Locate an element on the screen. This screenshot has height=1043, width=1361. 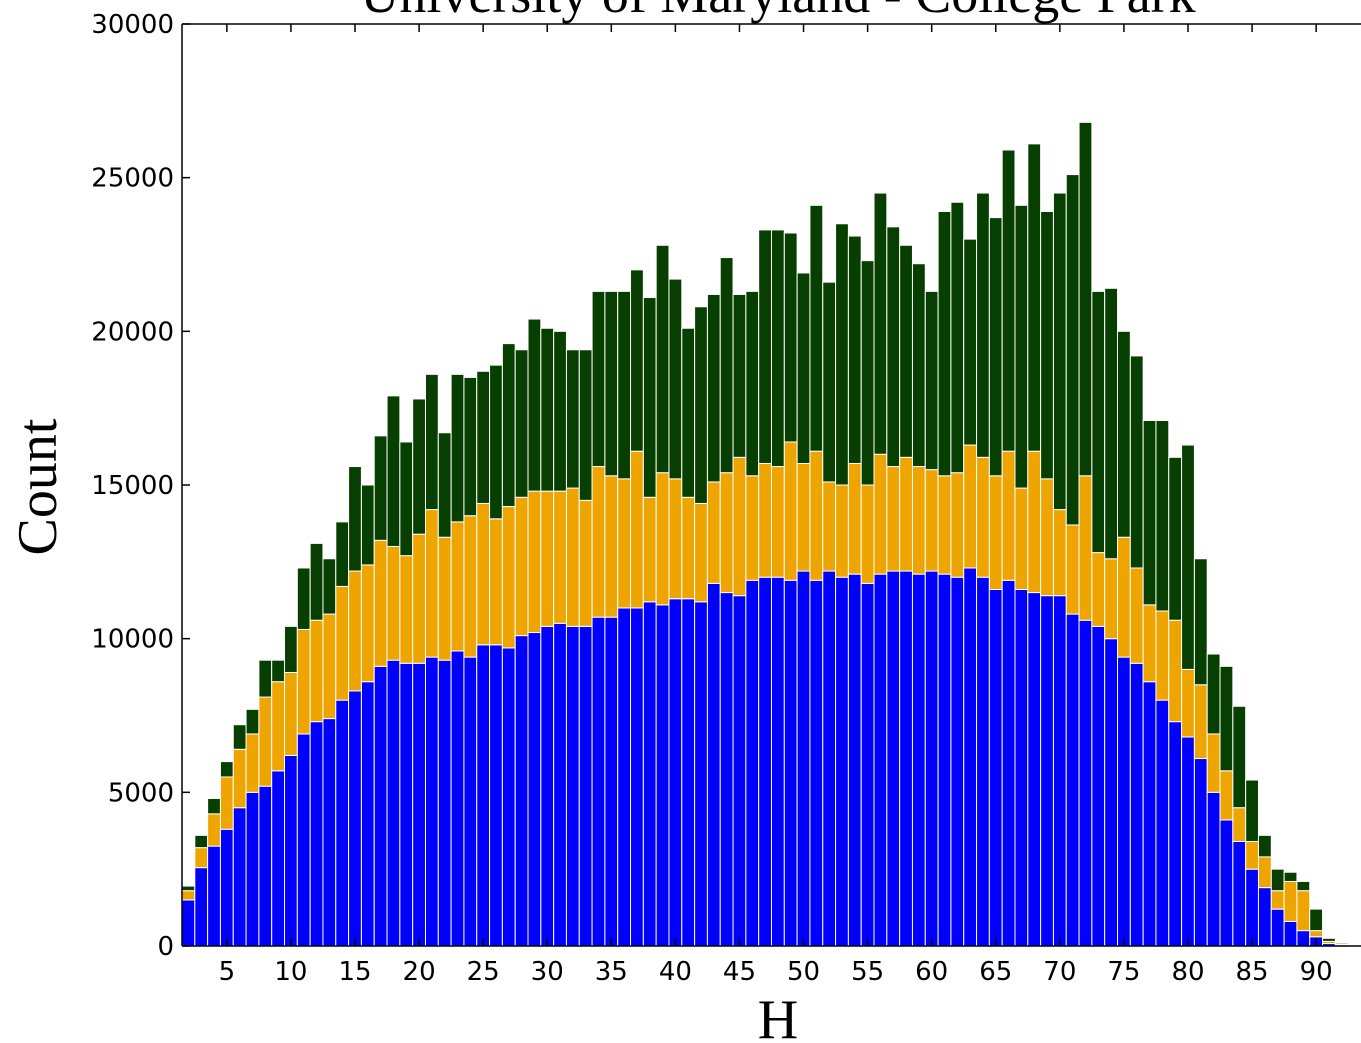
x-tick-label: 70 is located at coordinates (1059, 972).